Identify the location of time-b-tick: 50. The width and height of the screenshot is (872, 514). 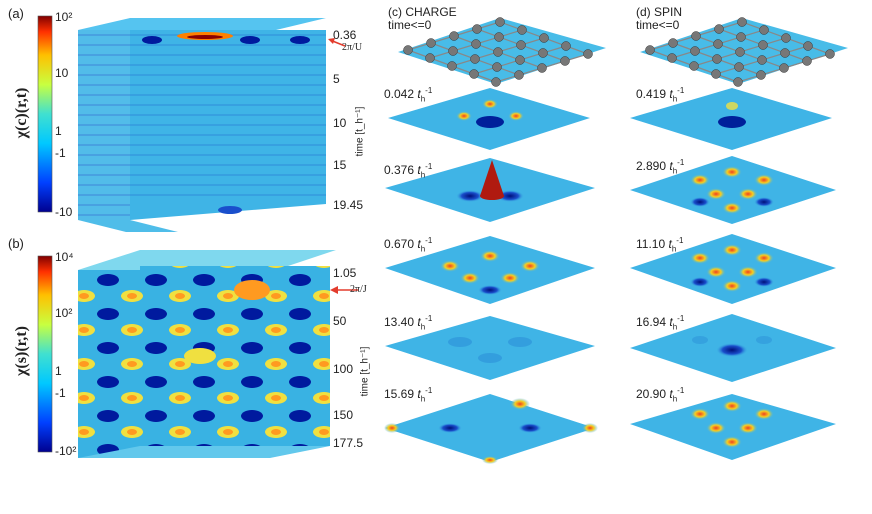
(340, 321).